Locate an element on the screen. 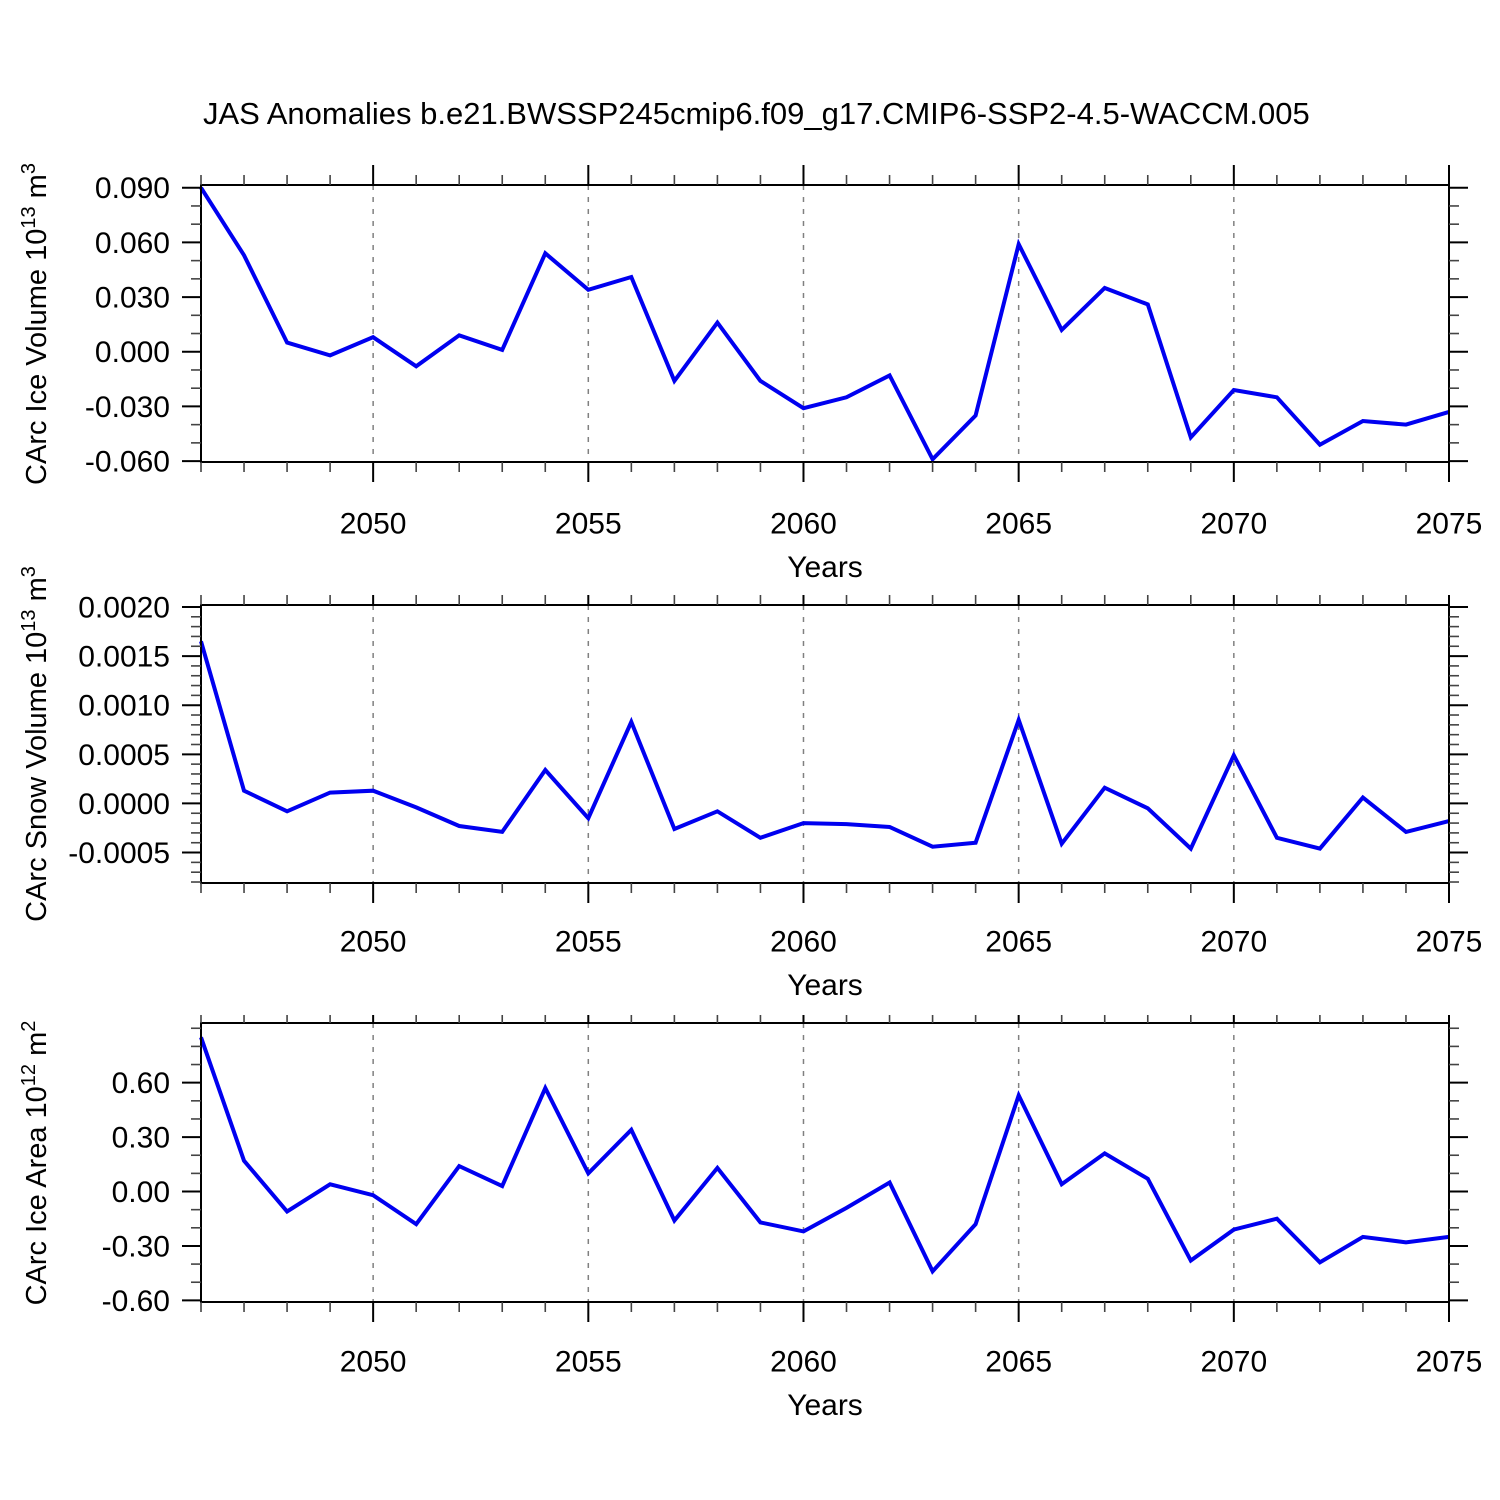 The image size is (1500, 1500). x-axis-title-snow-volume: Years is located at coordinates (825, 985).